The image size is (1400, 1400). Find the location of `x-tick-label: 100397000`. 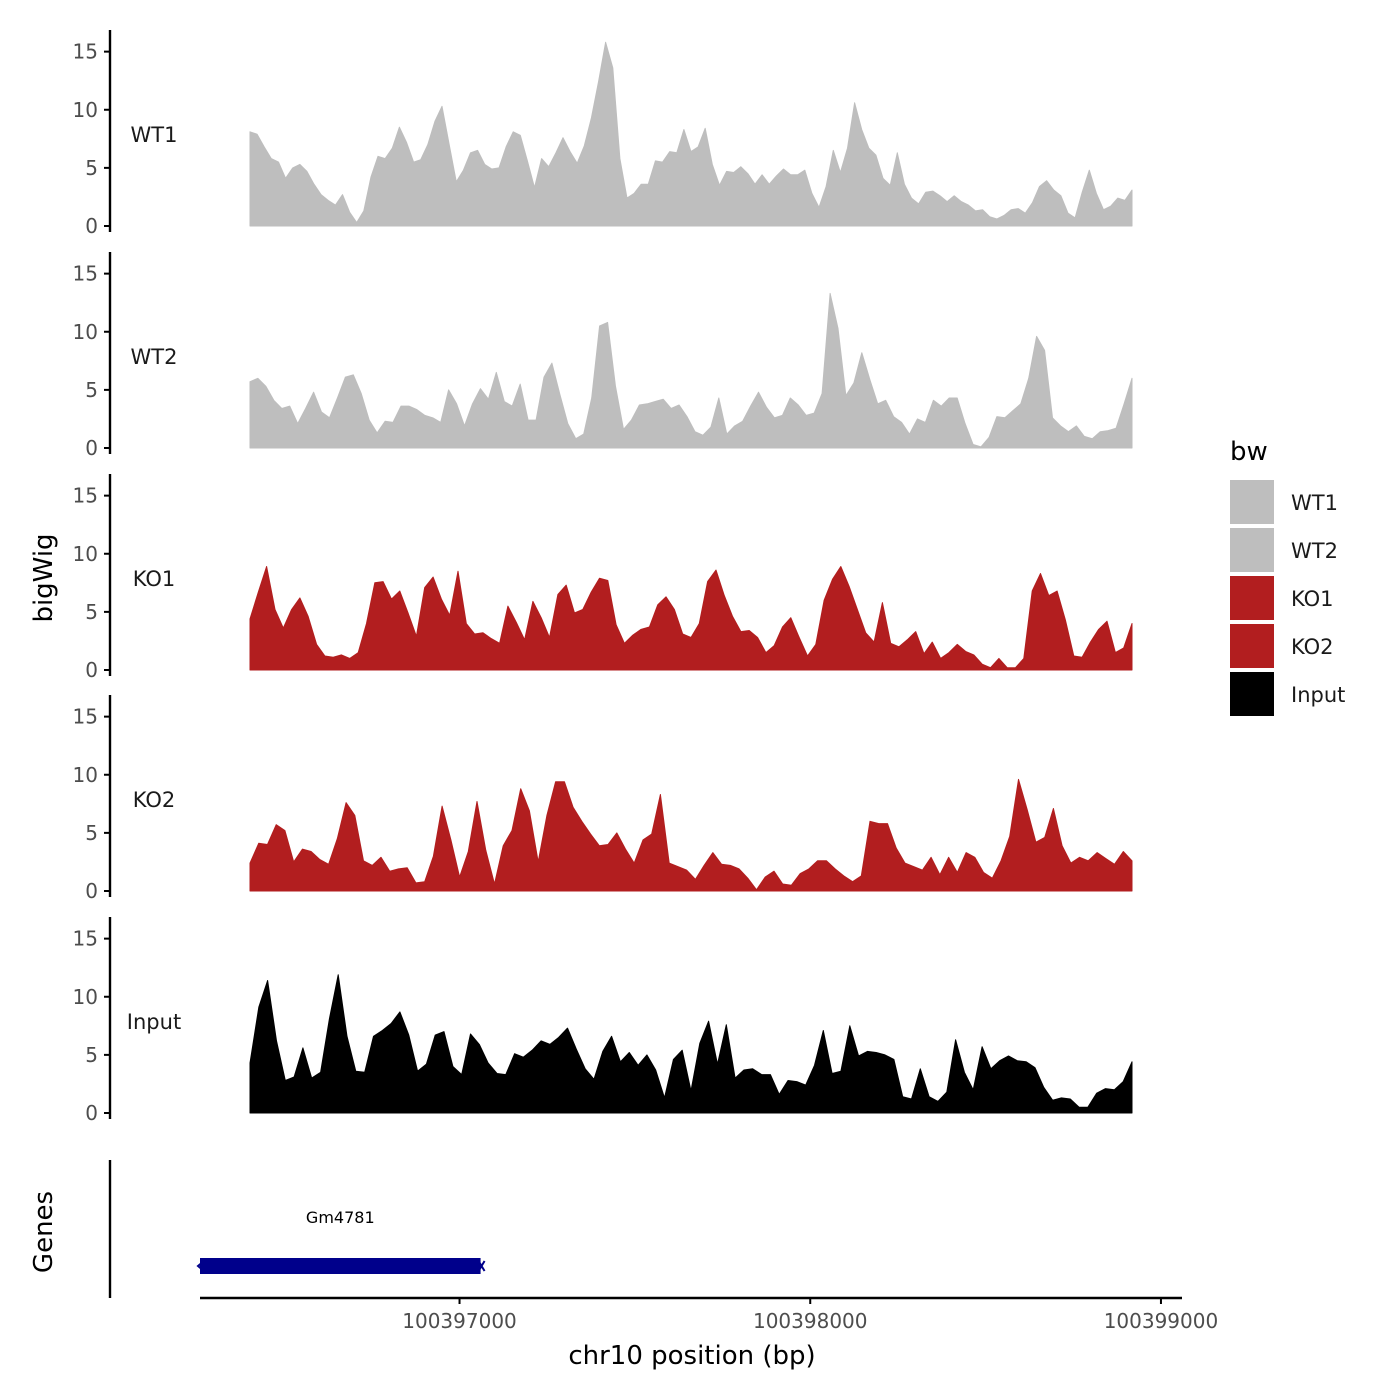

x-tick-label: 100397000 is located at coordinates (459, 1321).